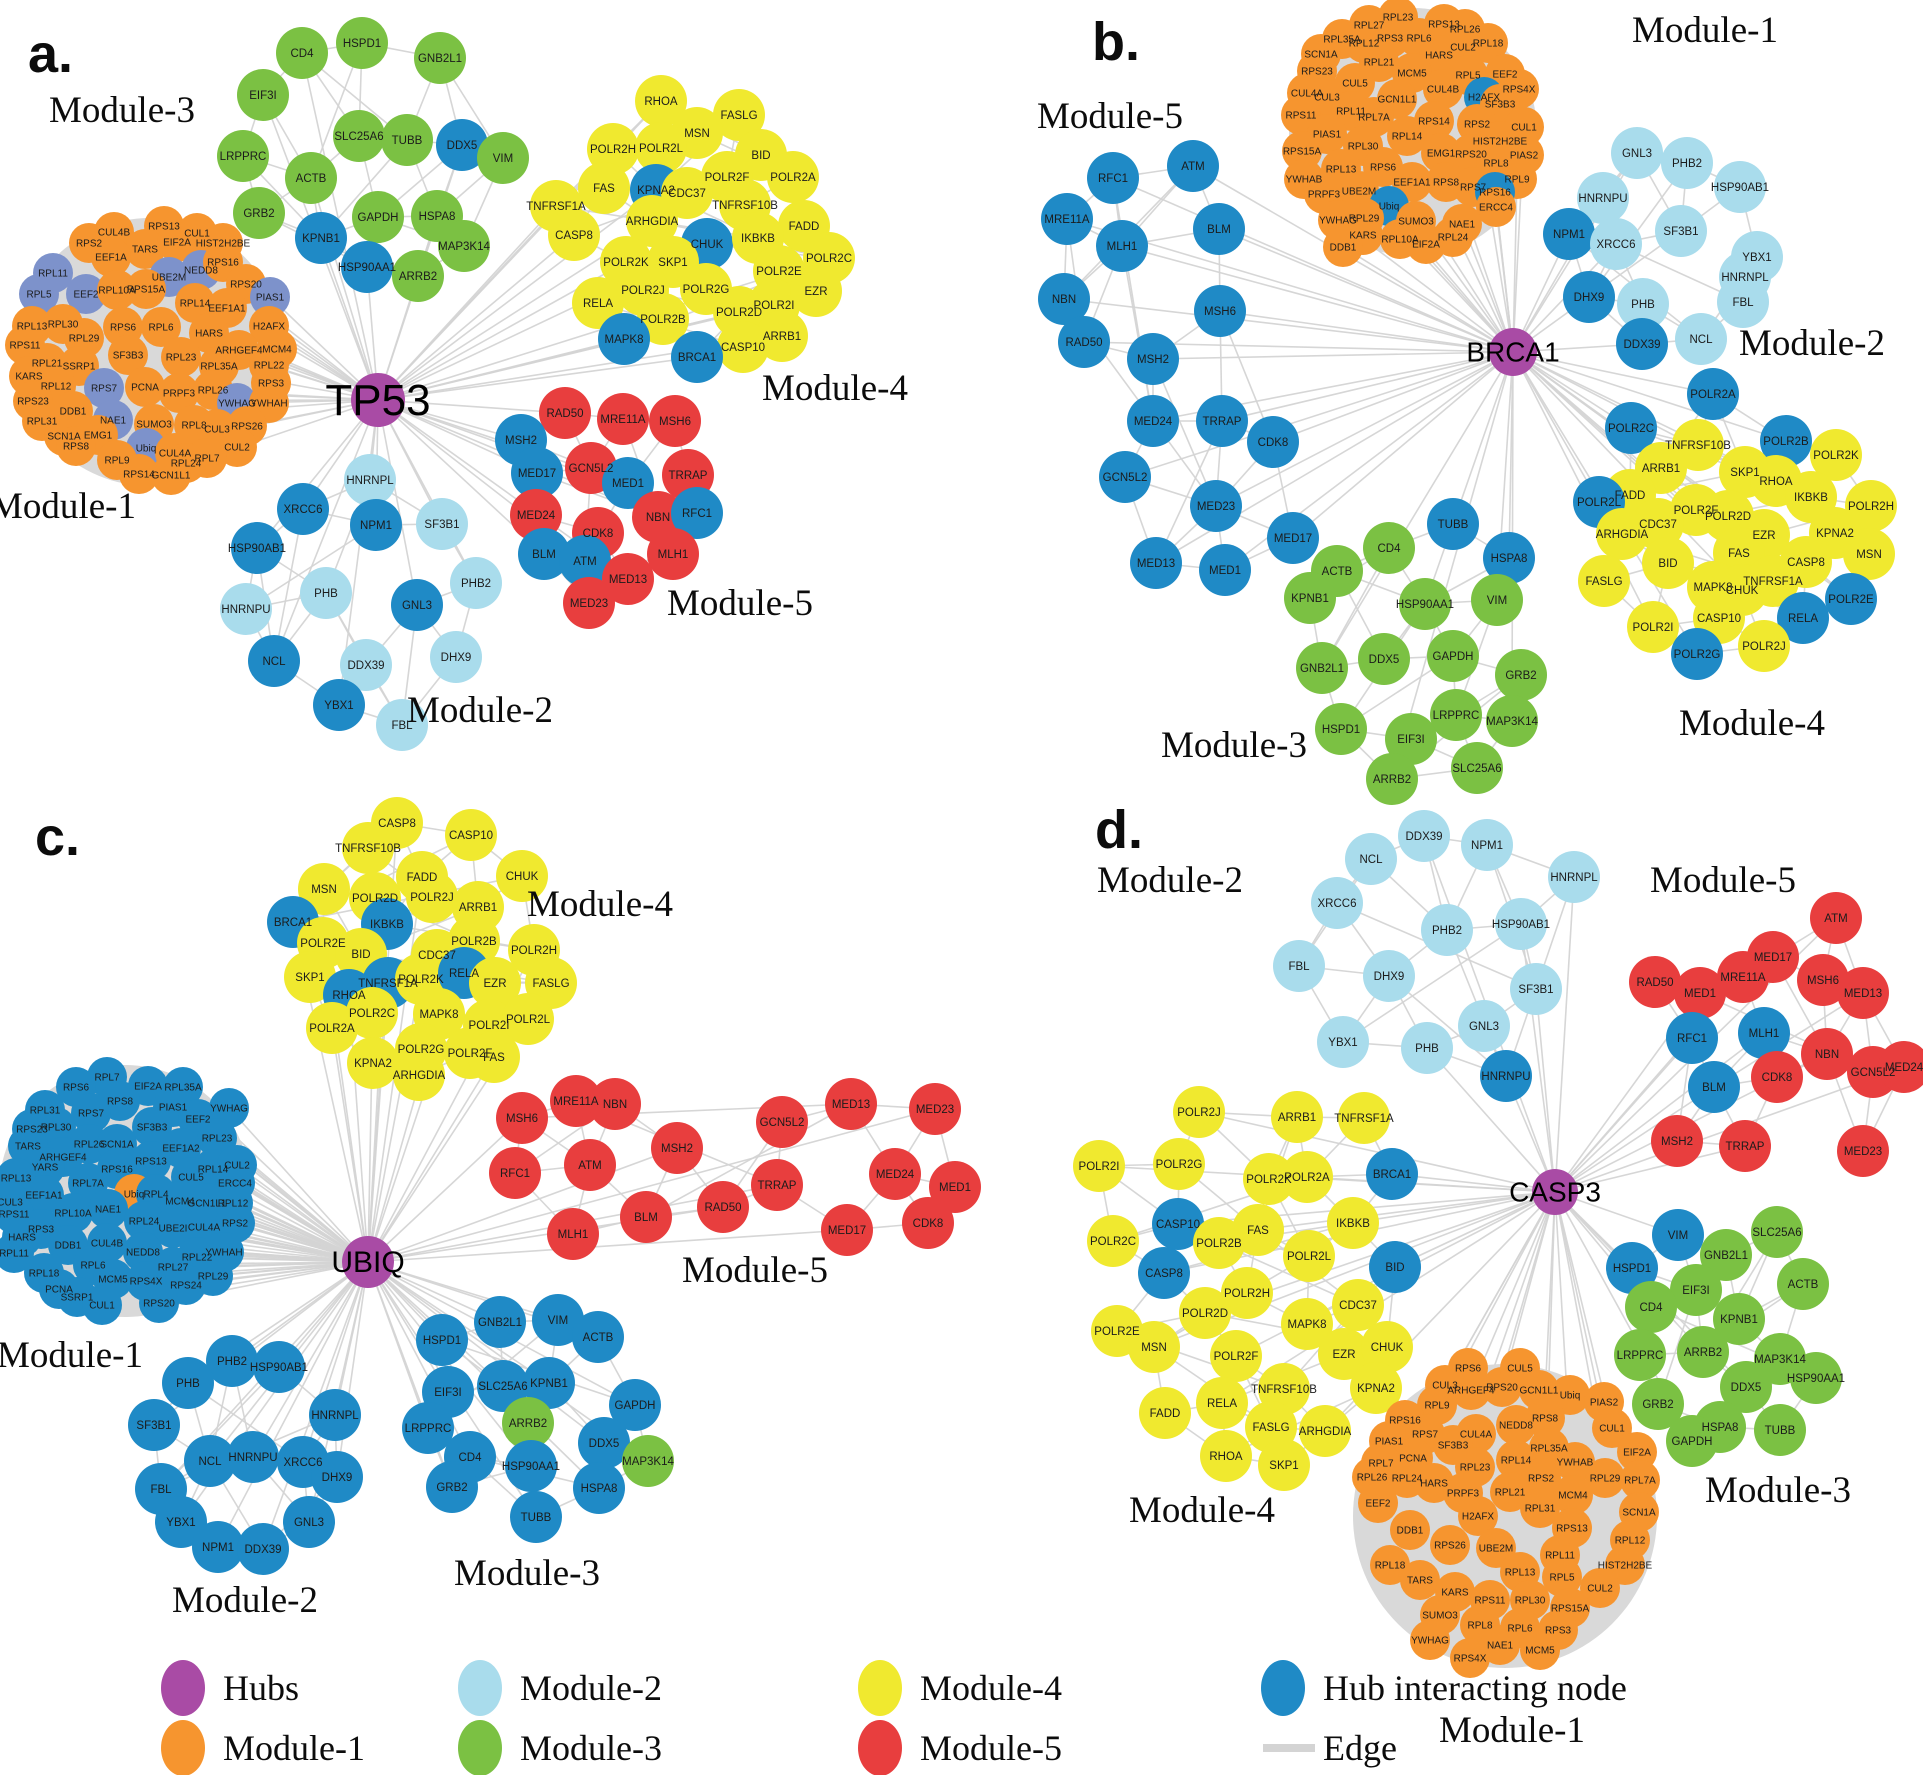 The image size is (1923, 1775). I want to click on node-NEDD8, so click(1516, 1425).